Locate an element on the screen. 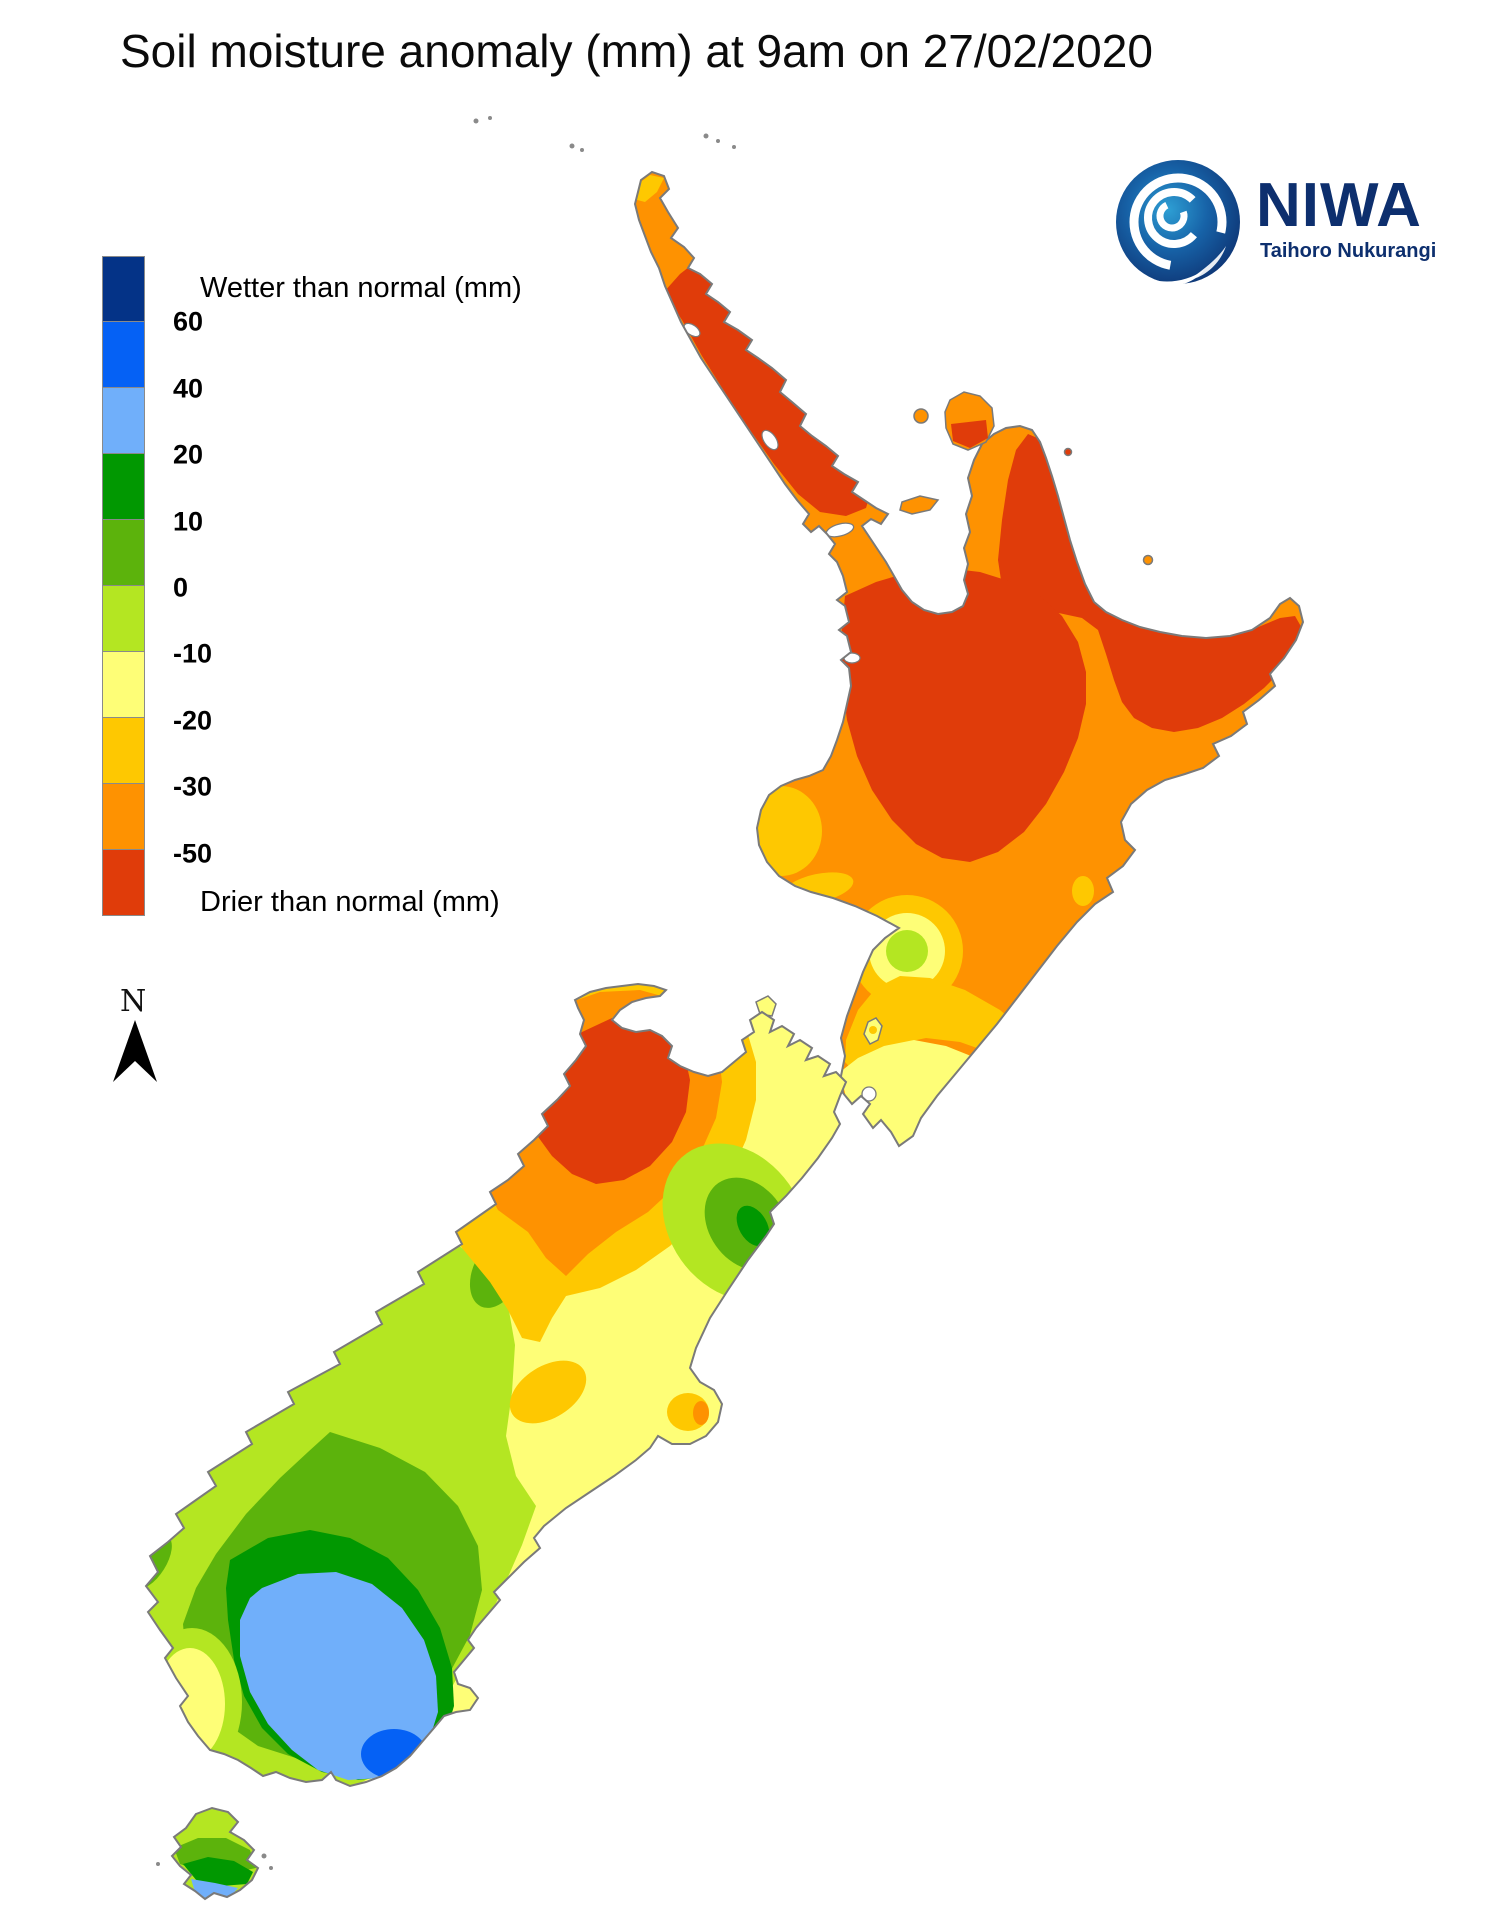 The height and width of the screenshot is (1925, 1500). legend-value-10: 10 is located at coordinates (188, 521).